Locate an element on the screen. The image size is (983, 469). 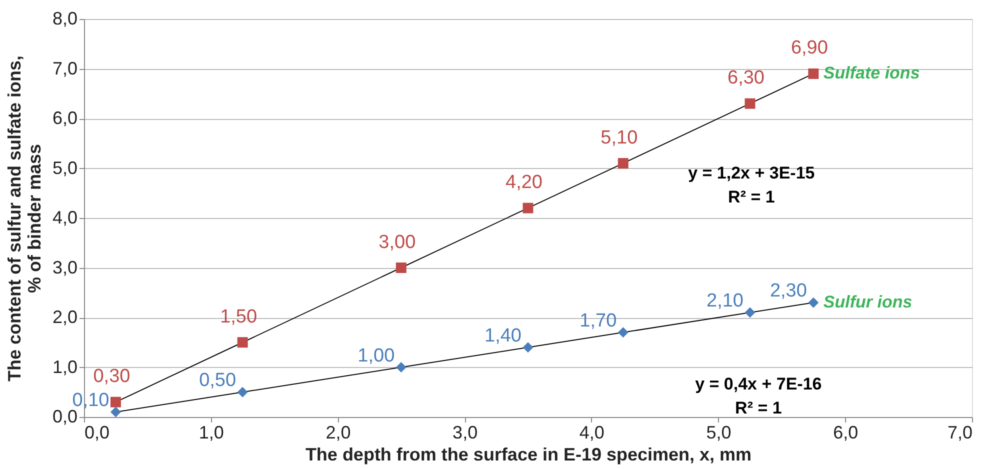
x-tick-label: 5,0 is located at coordinates (719, 432).